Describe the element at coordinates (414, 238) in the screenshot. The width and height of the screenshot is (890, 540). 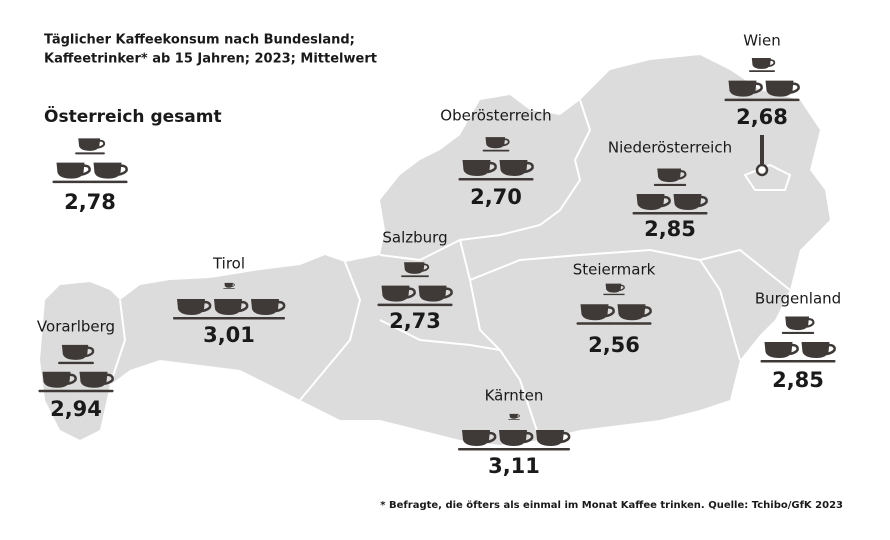
I see `region-name: Salzburg` at that location.